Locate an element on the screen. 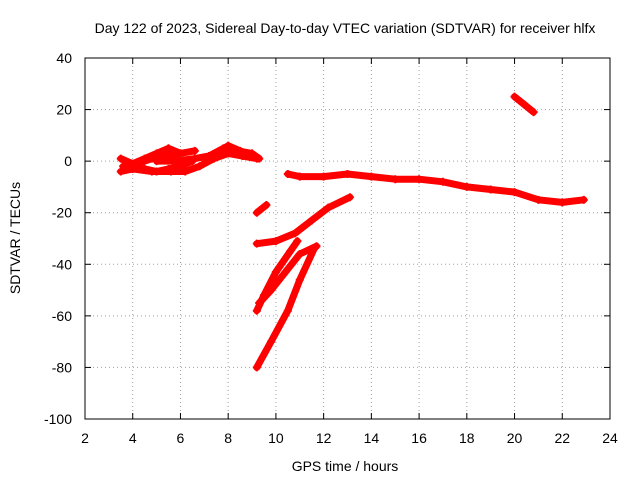 The width and height of the screenshot is (640, 480). y-tick-label: -100 is located at coordinates (58, 419).